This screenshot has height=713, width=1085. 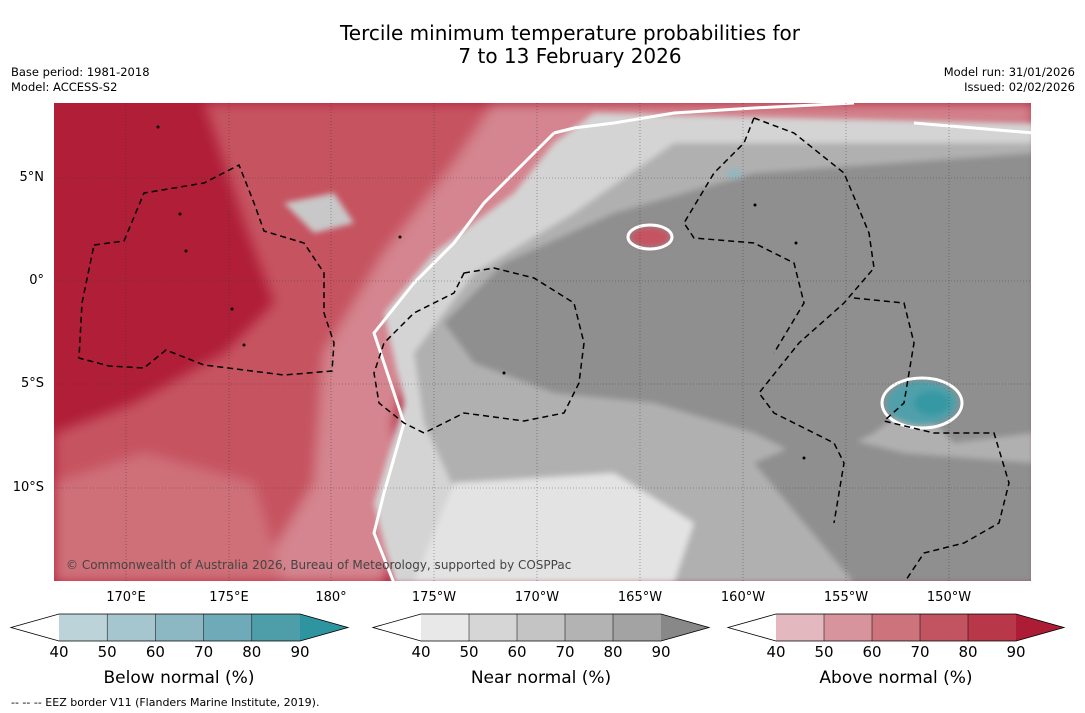 I want to click on near-normal-pocket-south, so click(x=892, y=507).